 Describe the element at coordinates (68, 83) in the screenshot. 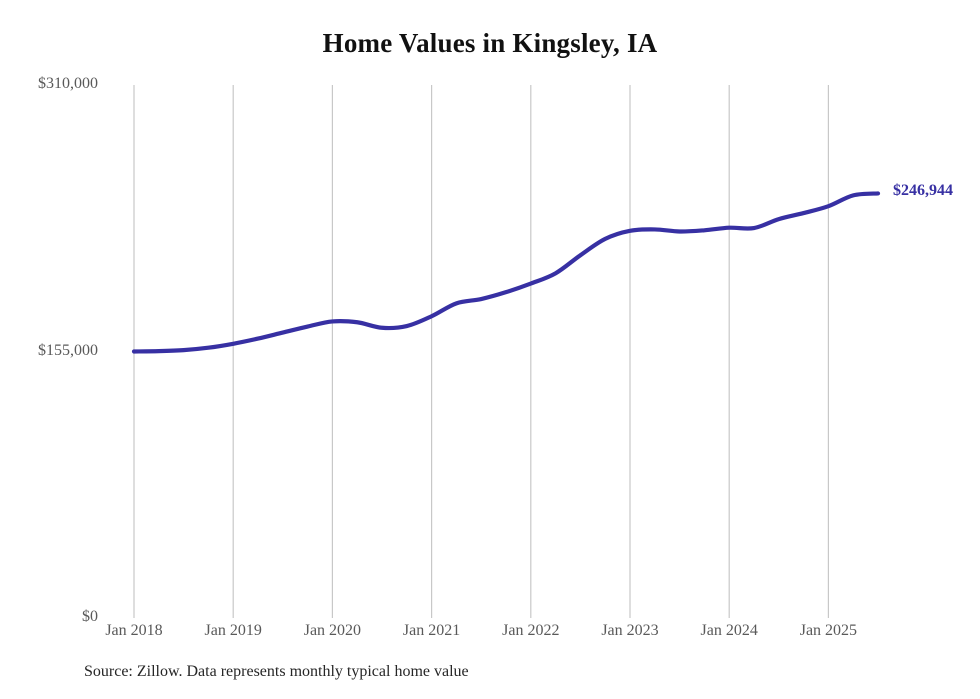

I see `y-axis-tick-label: $310,000` at that location.